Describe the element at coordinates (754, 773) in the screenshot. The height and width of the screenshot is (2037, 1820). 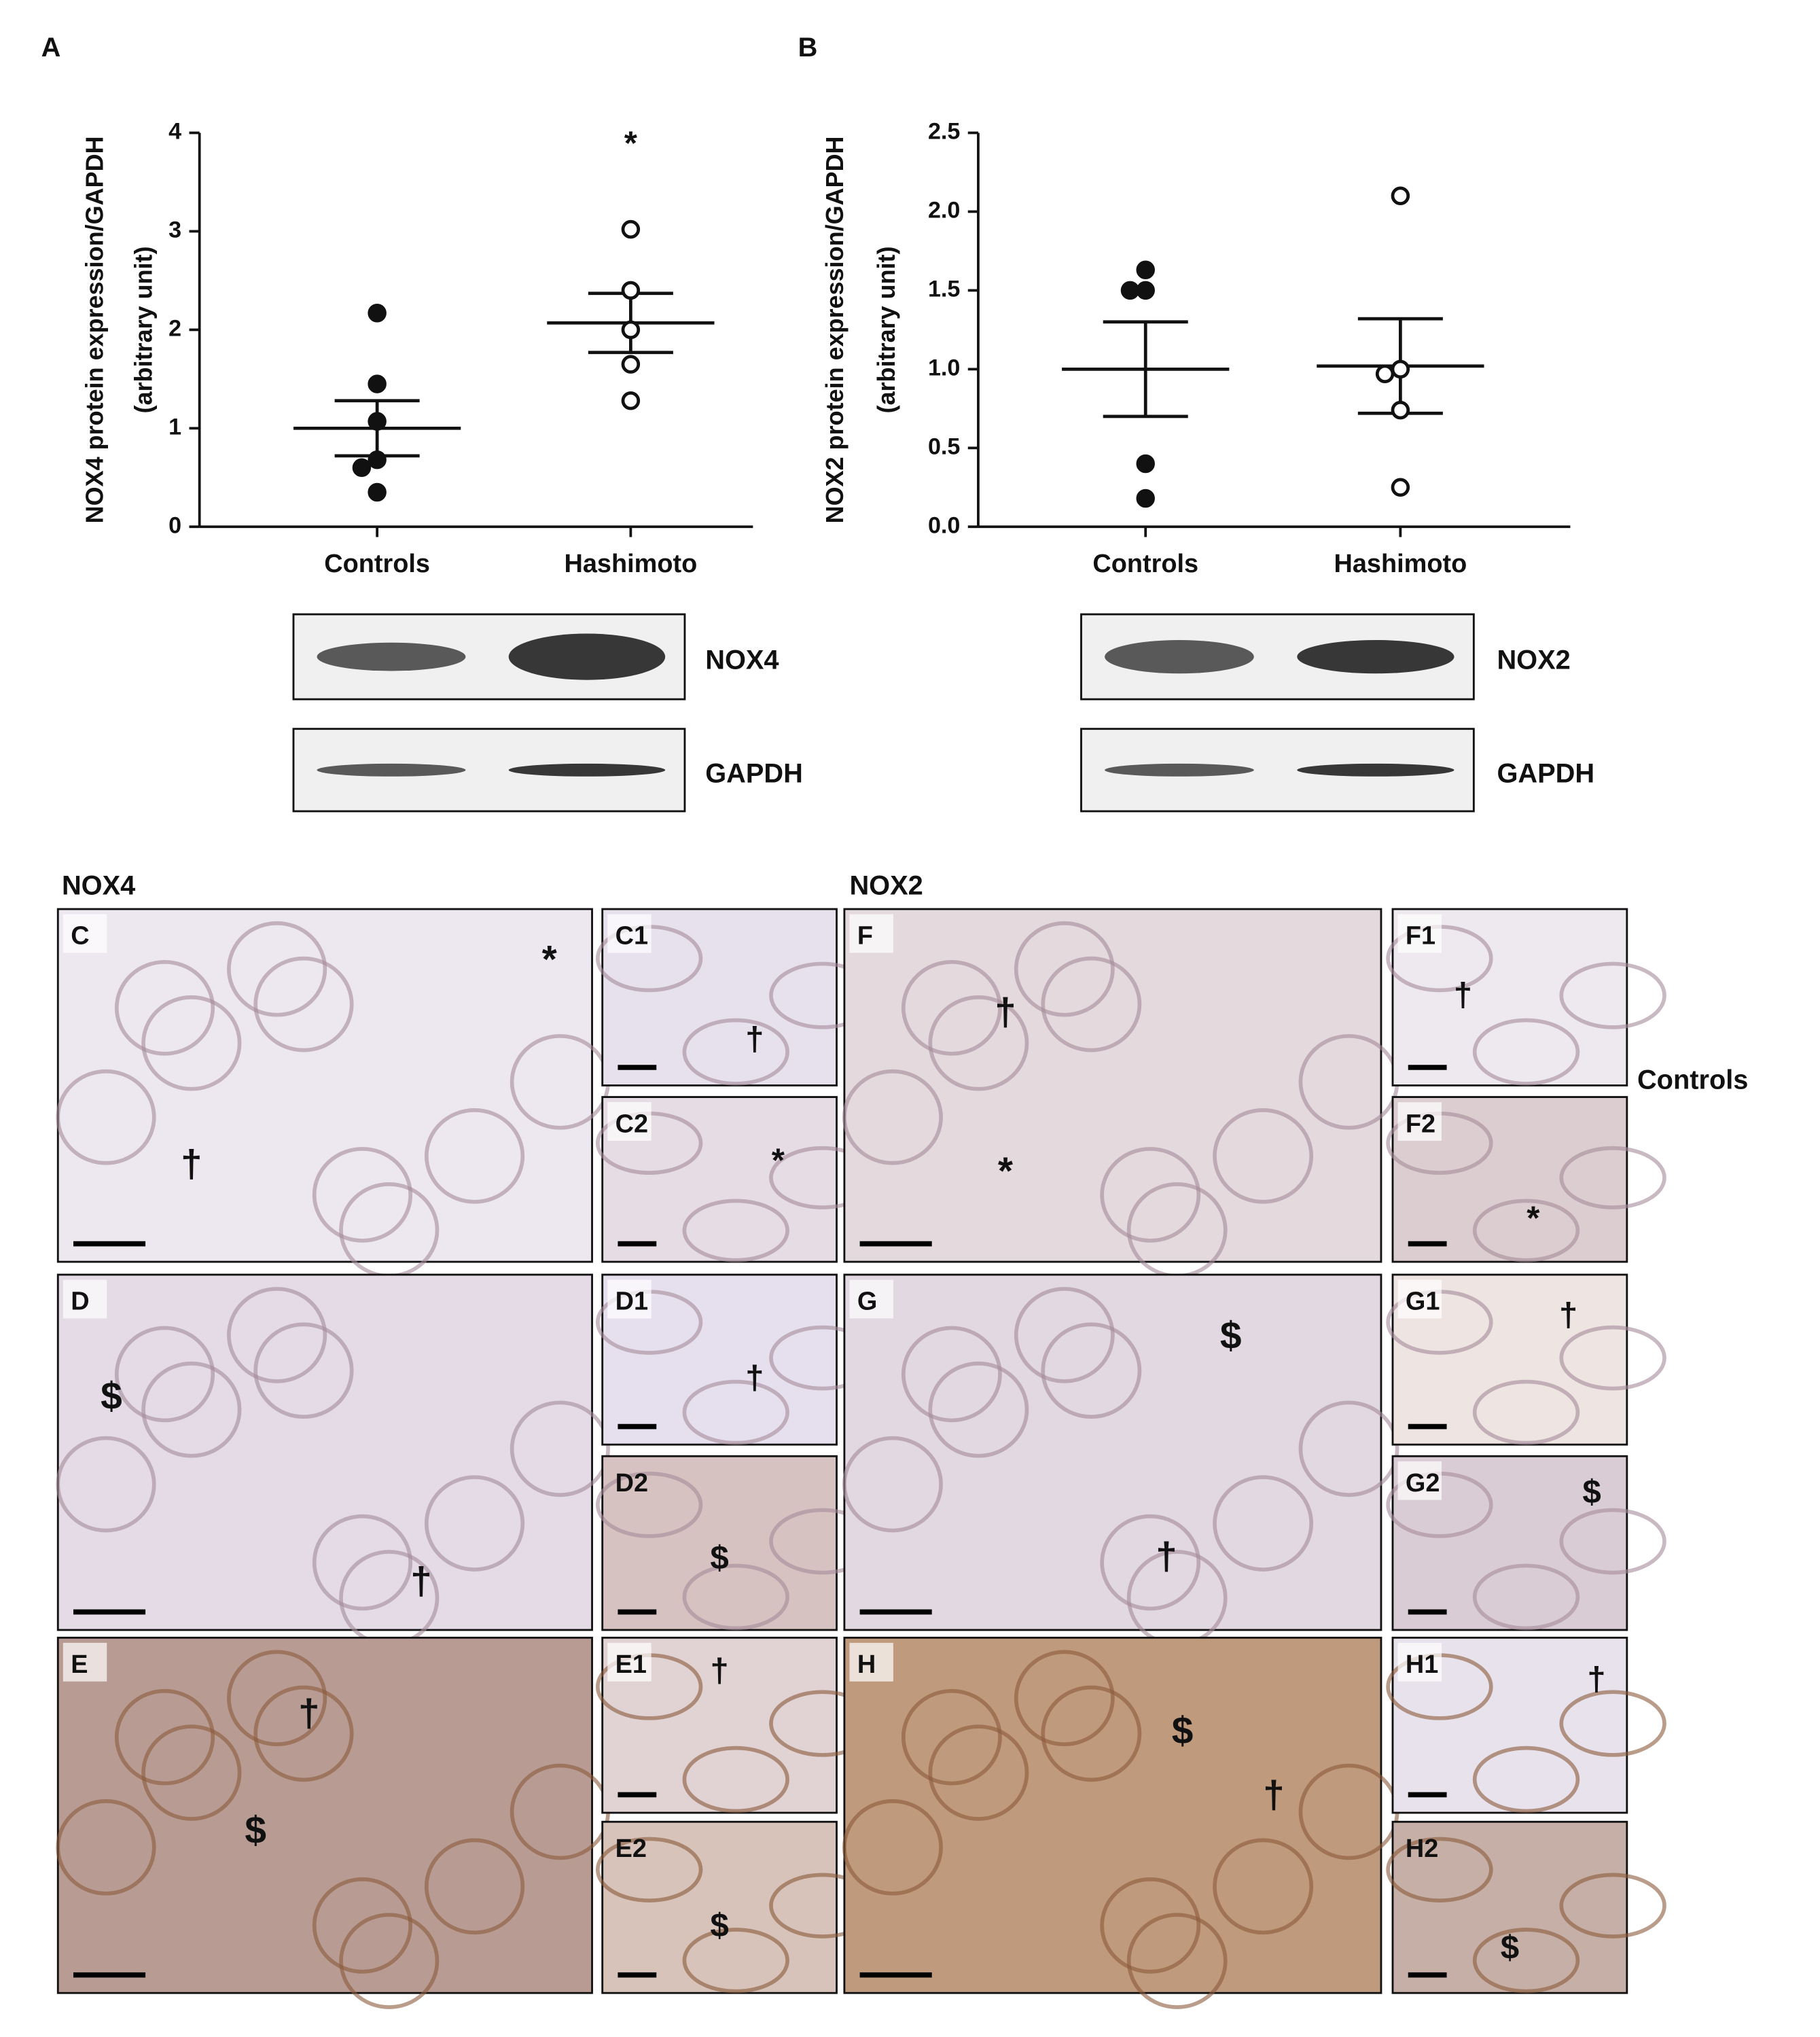
I see `blot-label: GAPDH` at that location.